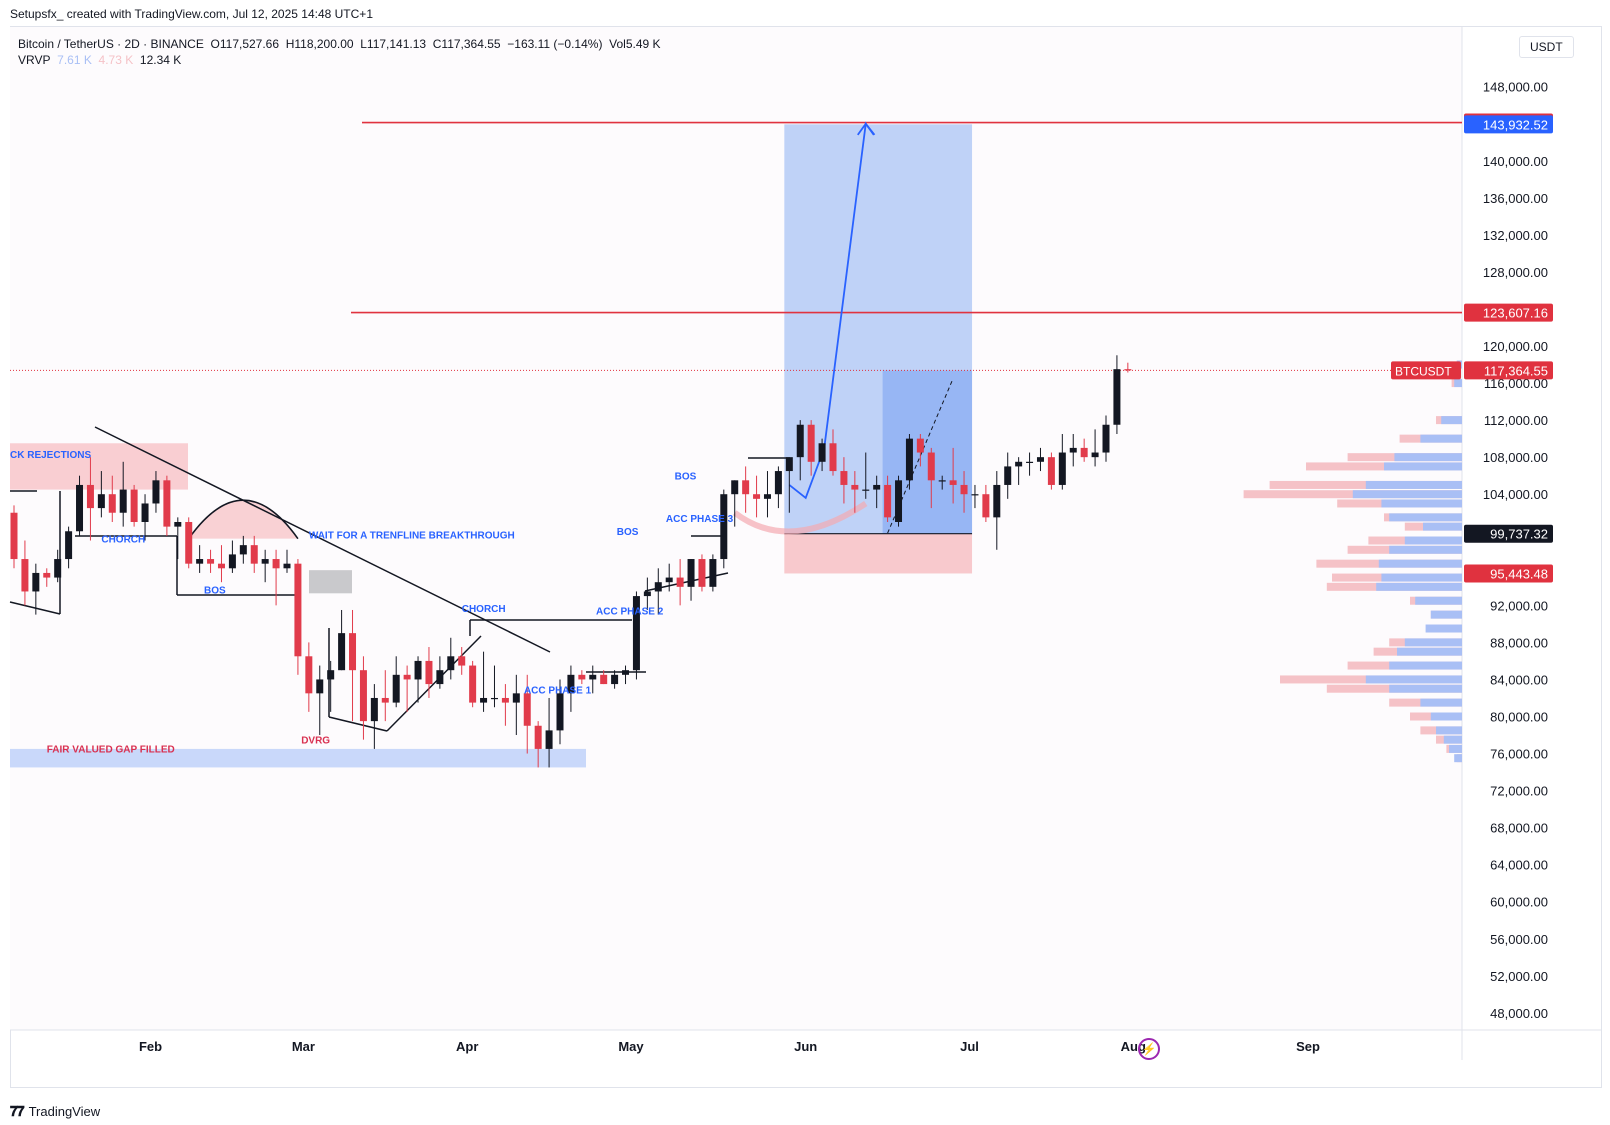 The width and height of the screenshot is (1610, 1125). What do you see at coordinates (1519, 642) in the screenshot?
I see `price-tick-label: 88,000.00` at bounding box center [1519, 642].